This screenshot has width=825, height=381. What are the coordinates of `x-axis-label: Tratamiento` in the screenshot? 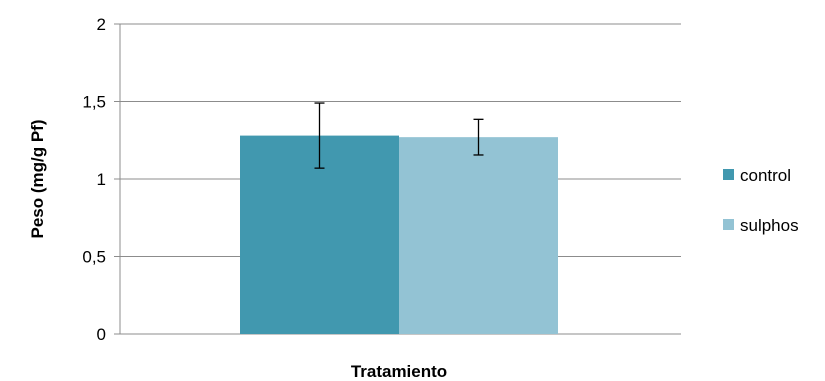 It's located at (399, 371).